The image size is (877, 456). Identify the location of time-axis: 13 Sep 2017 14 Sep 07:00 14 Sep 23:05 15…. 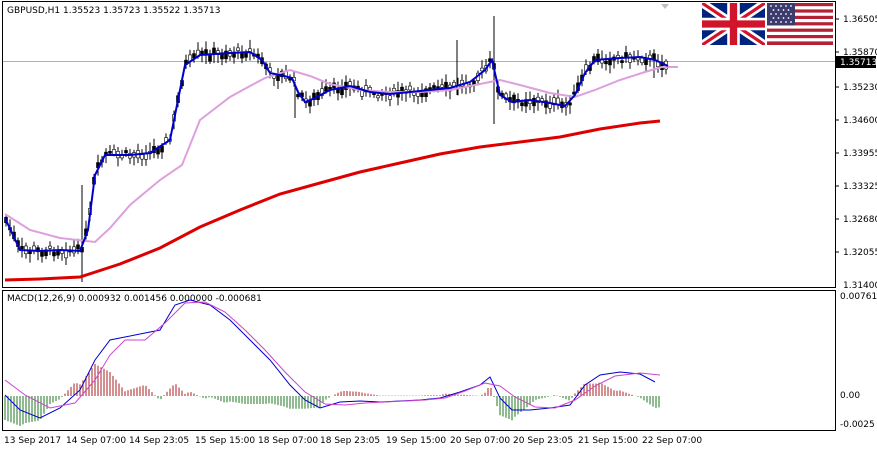
(353, 441).